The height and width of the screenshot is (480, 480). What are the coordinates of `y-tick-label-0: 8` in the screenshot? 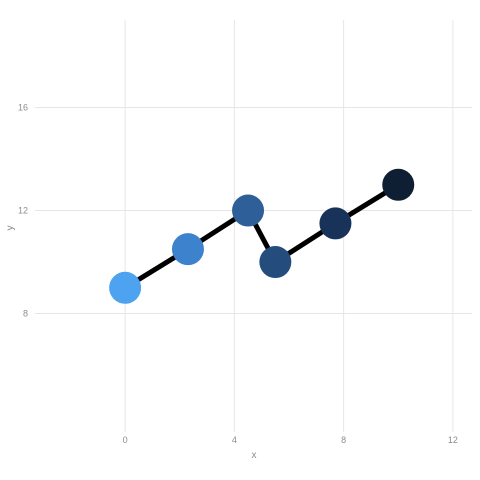 It's located at (25, 314).